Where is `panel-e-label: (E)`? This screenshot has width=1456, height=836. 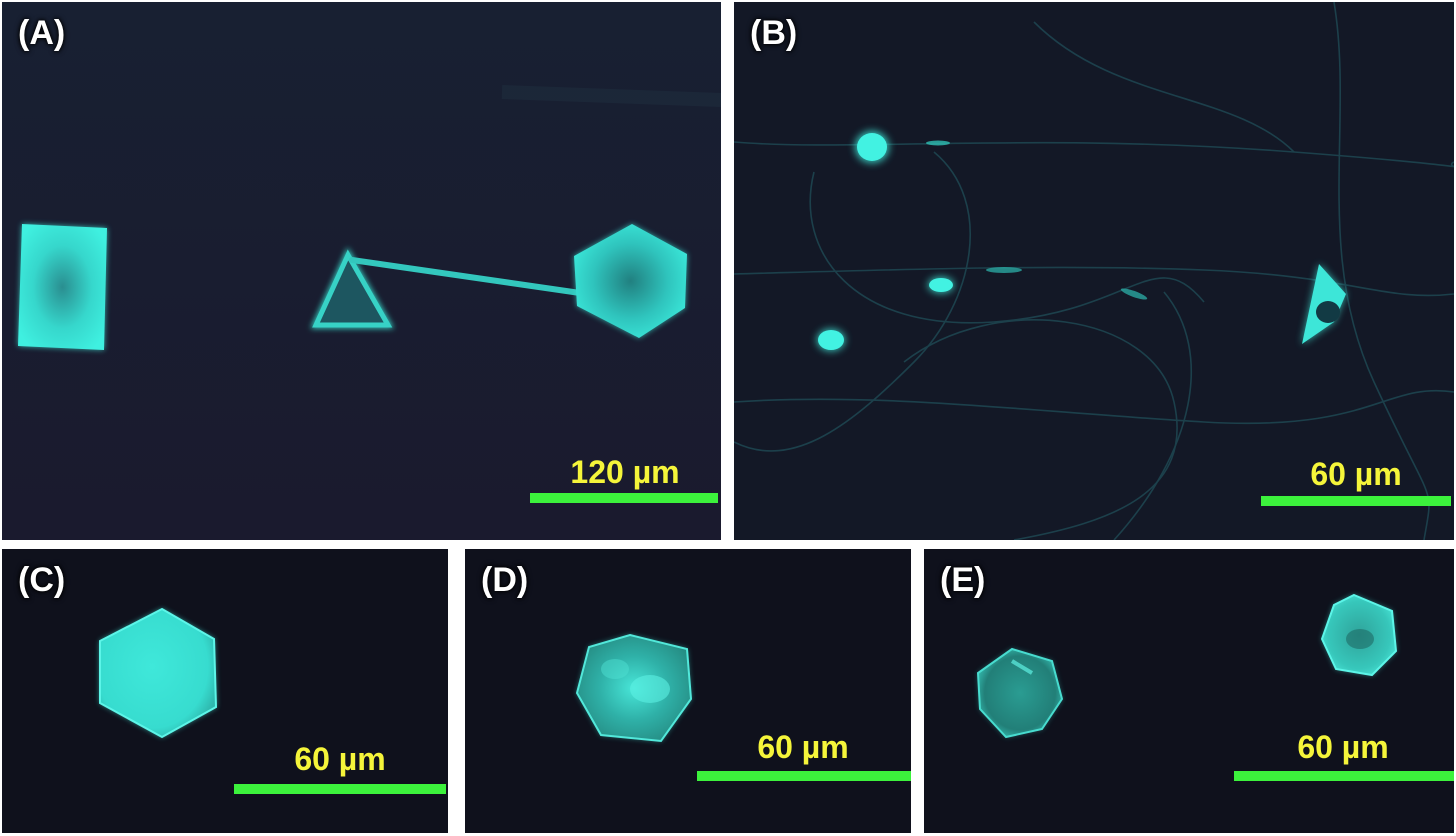 panel-e-label: (E) is located at coordinates (963, 580).